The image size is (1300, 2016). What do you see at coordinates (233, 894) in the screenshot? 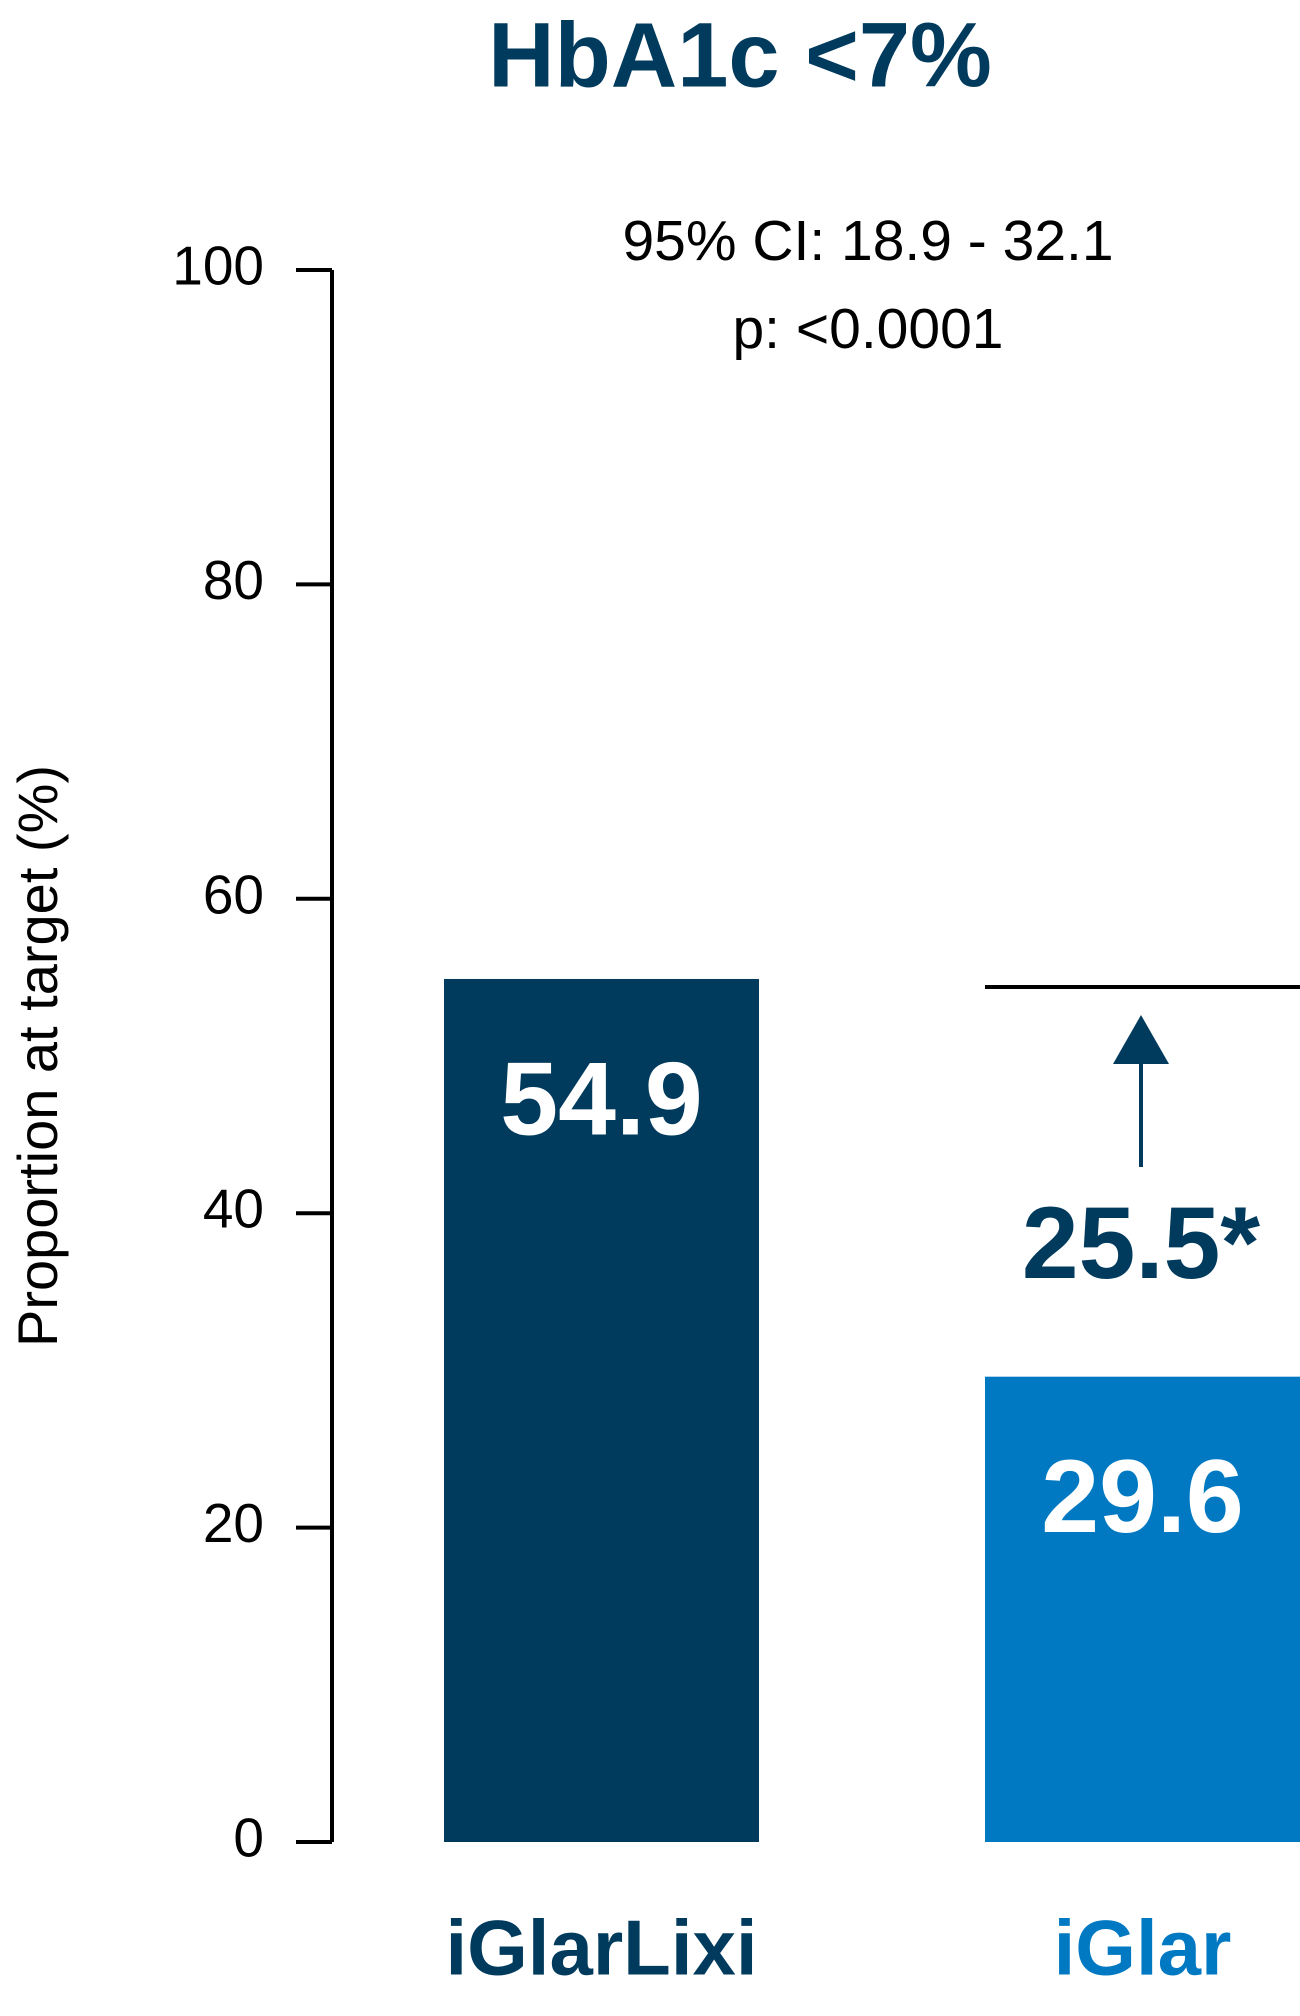
I see `y-tick-label: 60` at bounding box center [233, 894].